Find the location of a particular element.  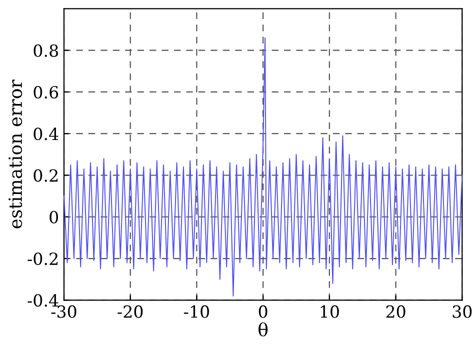

x-tick-label: 30 is located at coordinates (462, 311).